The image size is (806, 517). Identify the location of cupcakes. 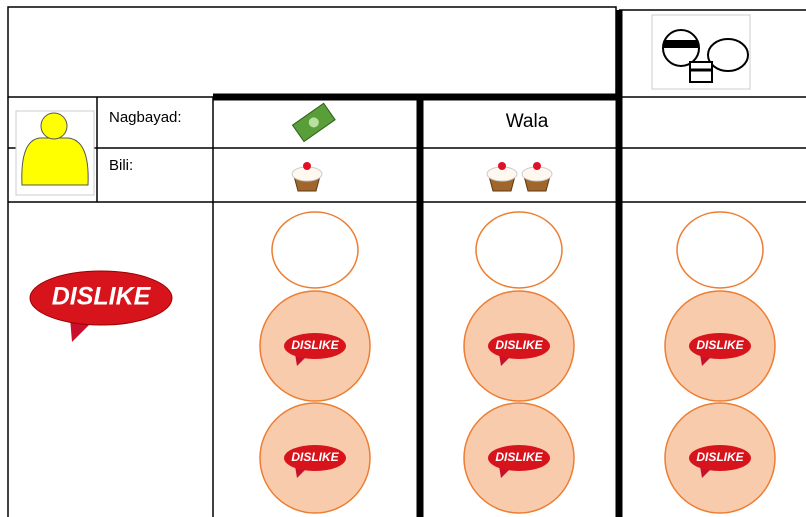
(422, 177).